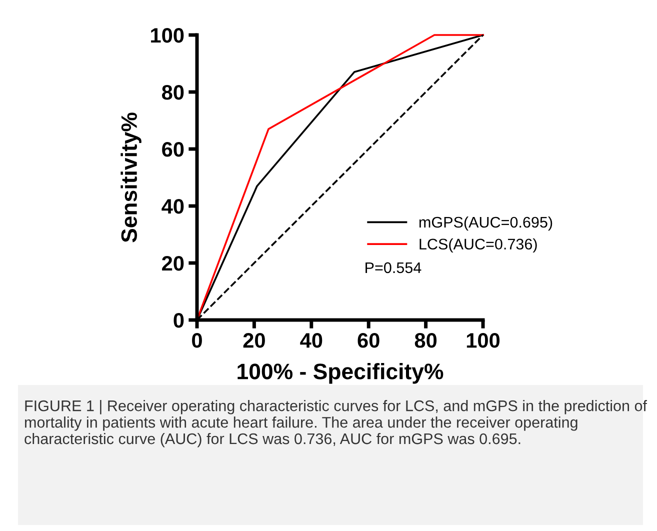 The width and height of the screenshot is (657, 531). What do you see at coordinates (311, 340) in the screenshot?
I see `x-tick-label: 40` at bounding box center [311, 340].